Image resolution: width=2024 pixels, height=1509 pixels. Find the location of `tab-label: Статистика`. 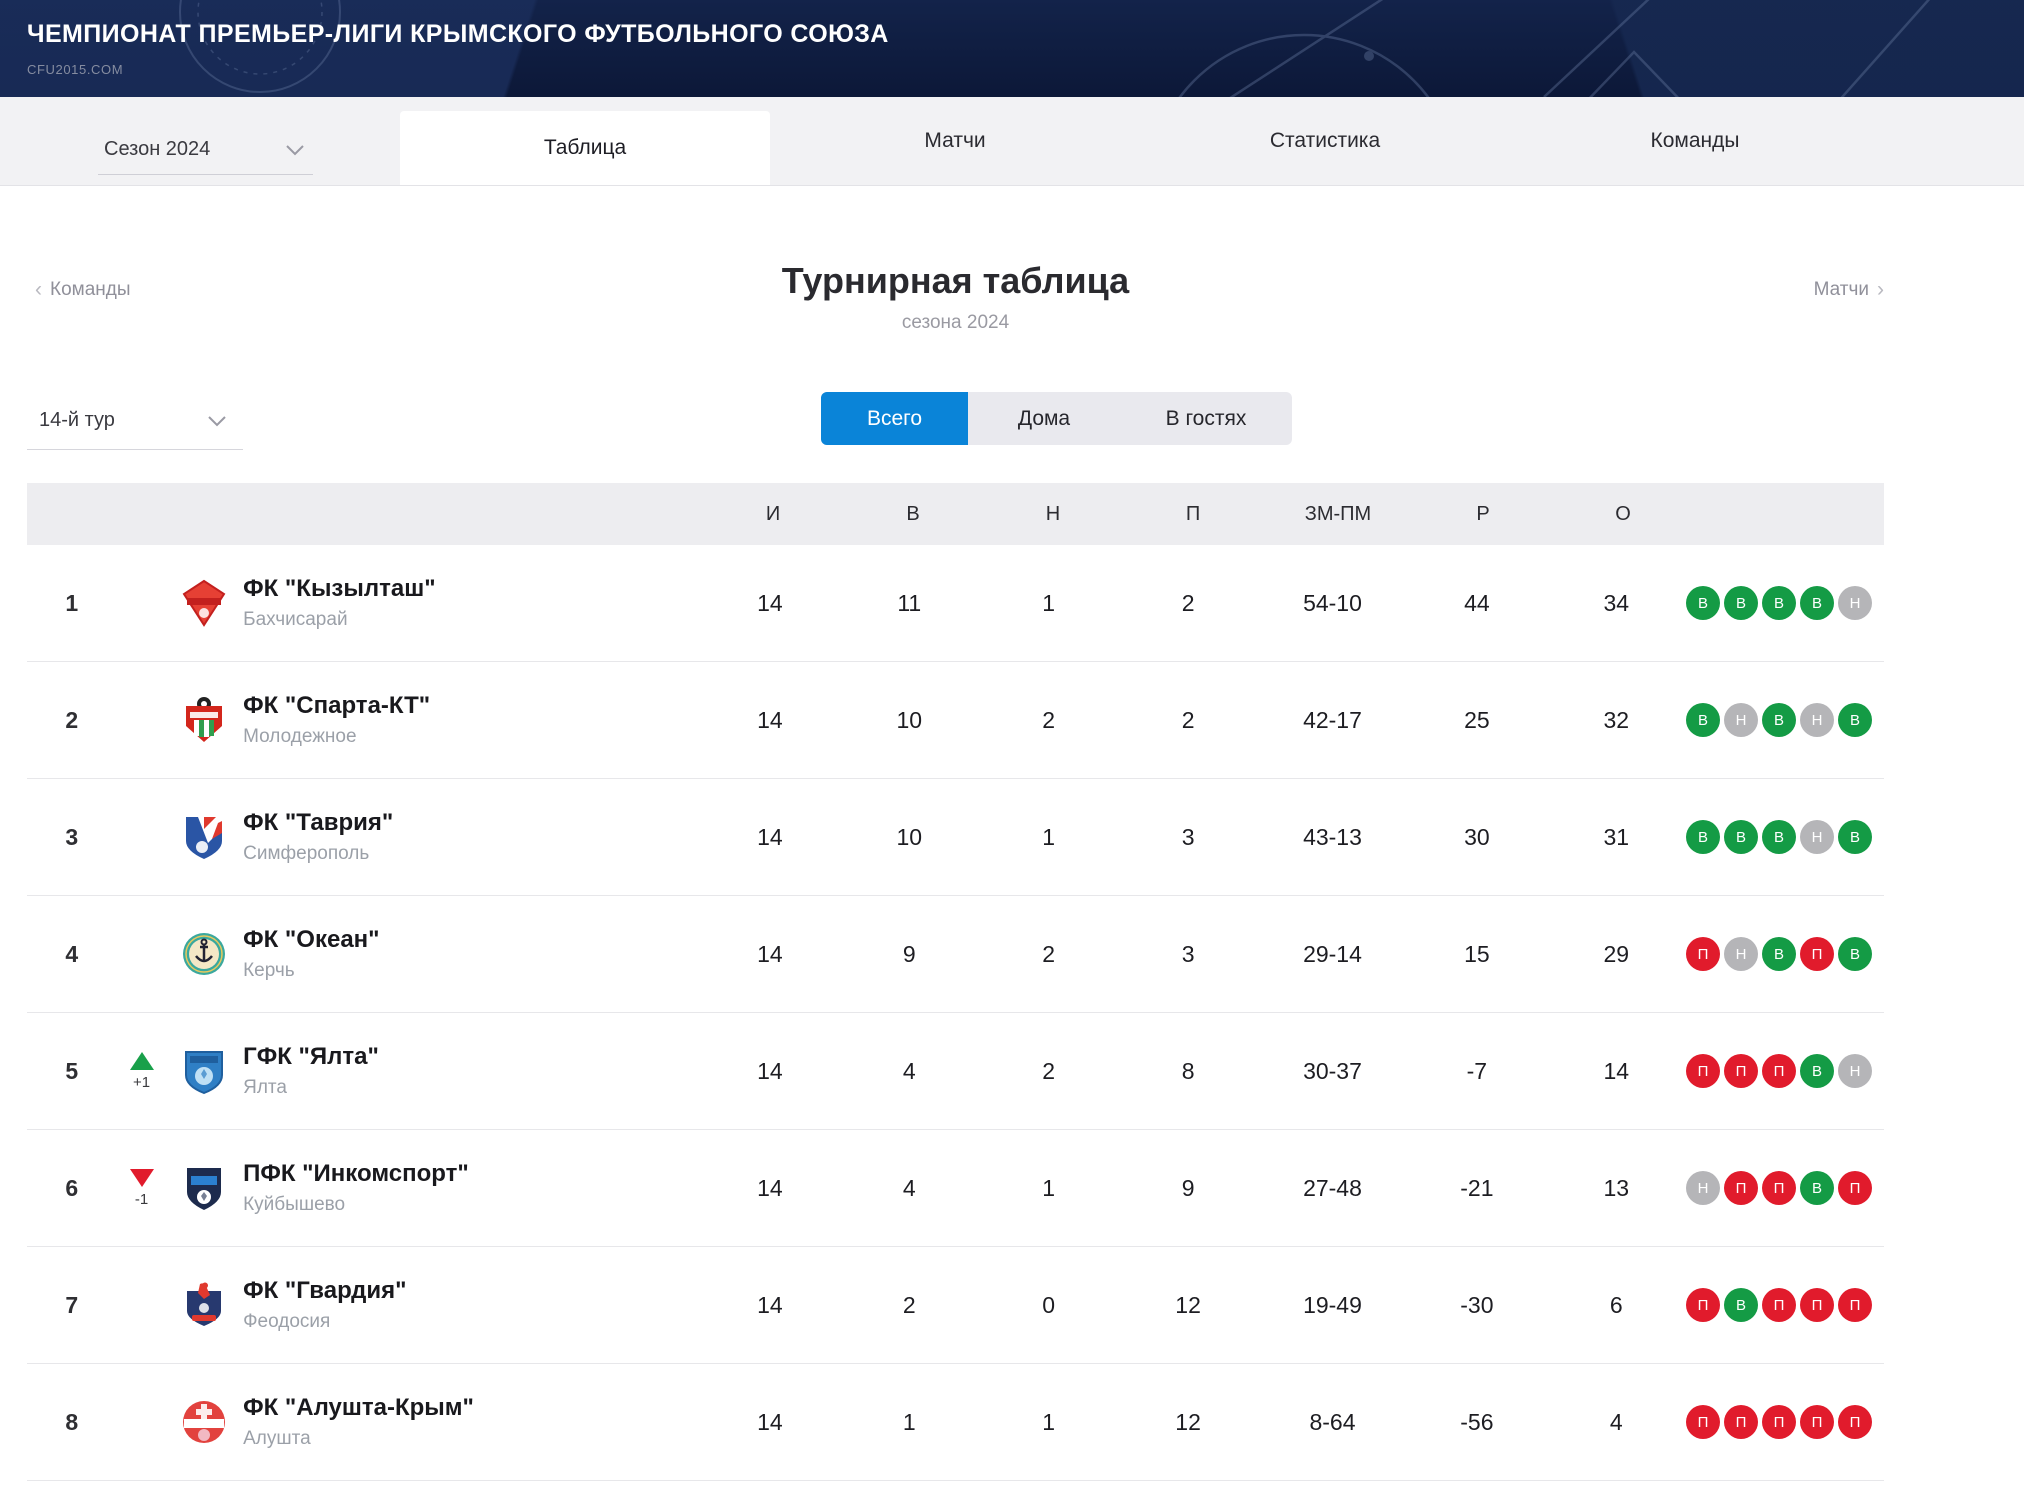

tab-label: Статистика is located at coordinates (1325, 140).